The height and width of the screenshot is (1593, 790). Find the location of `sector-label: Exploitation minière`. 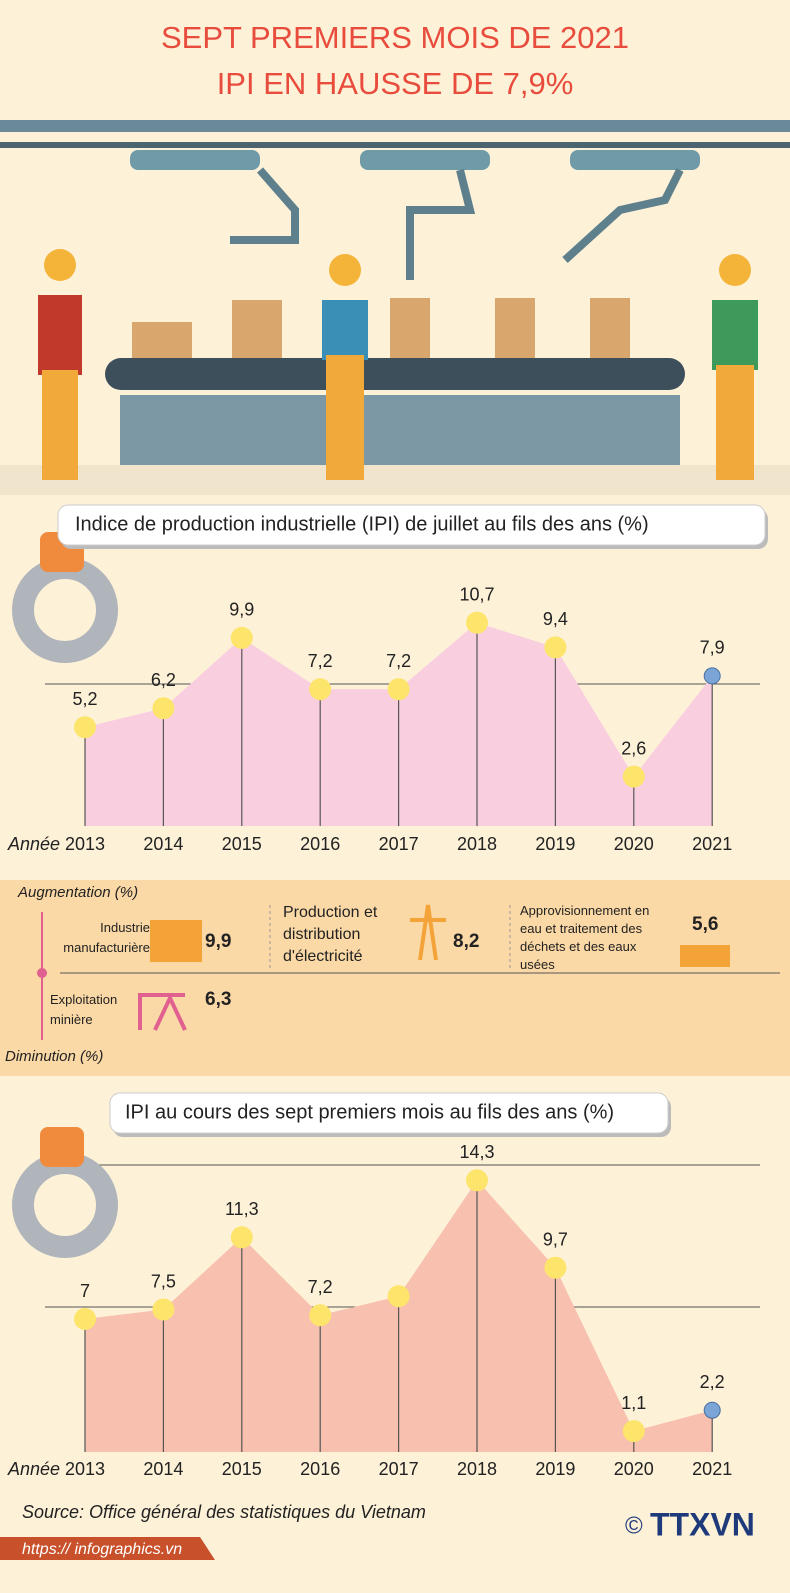

sector-label: Exploitation minière is located at coordinates (84, 1009).